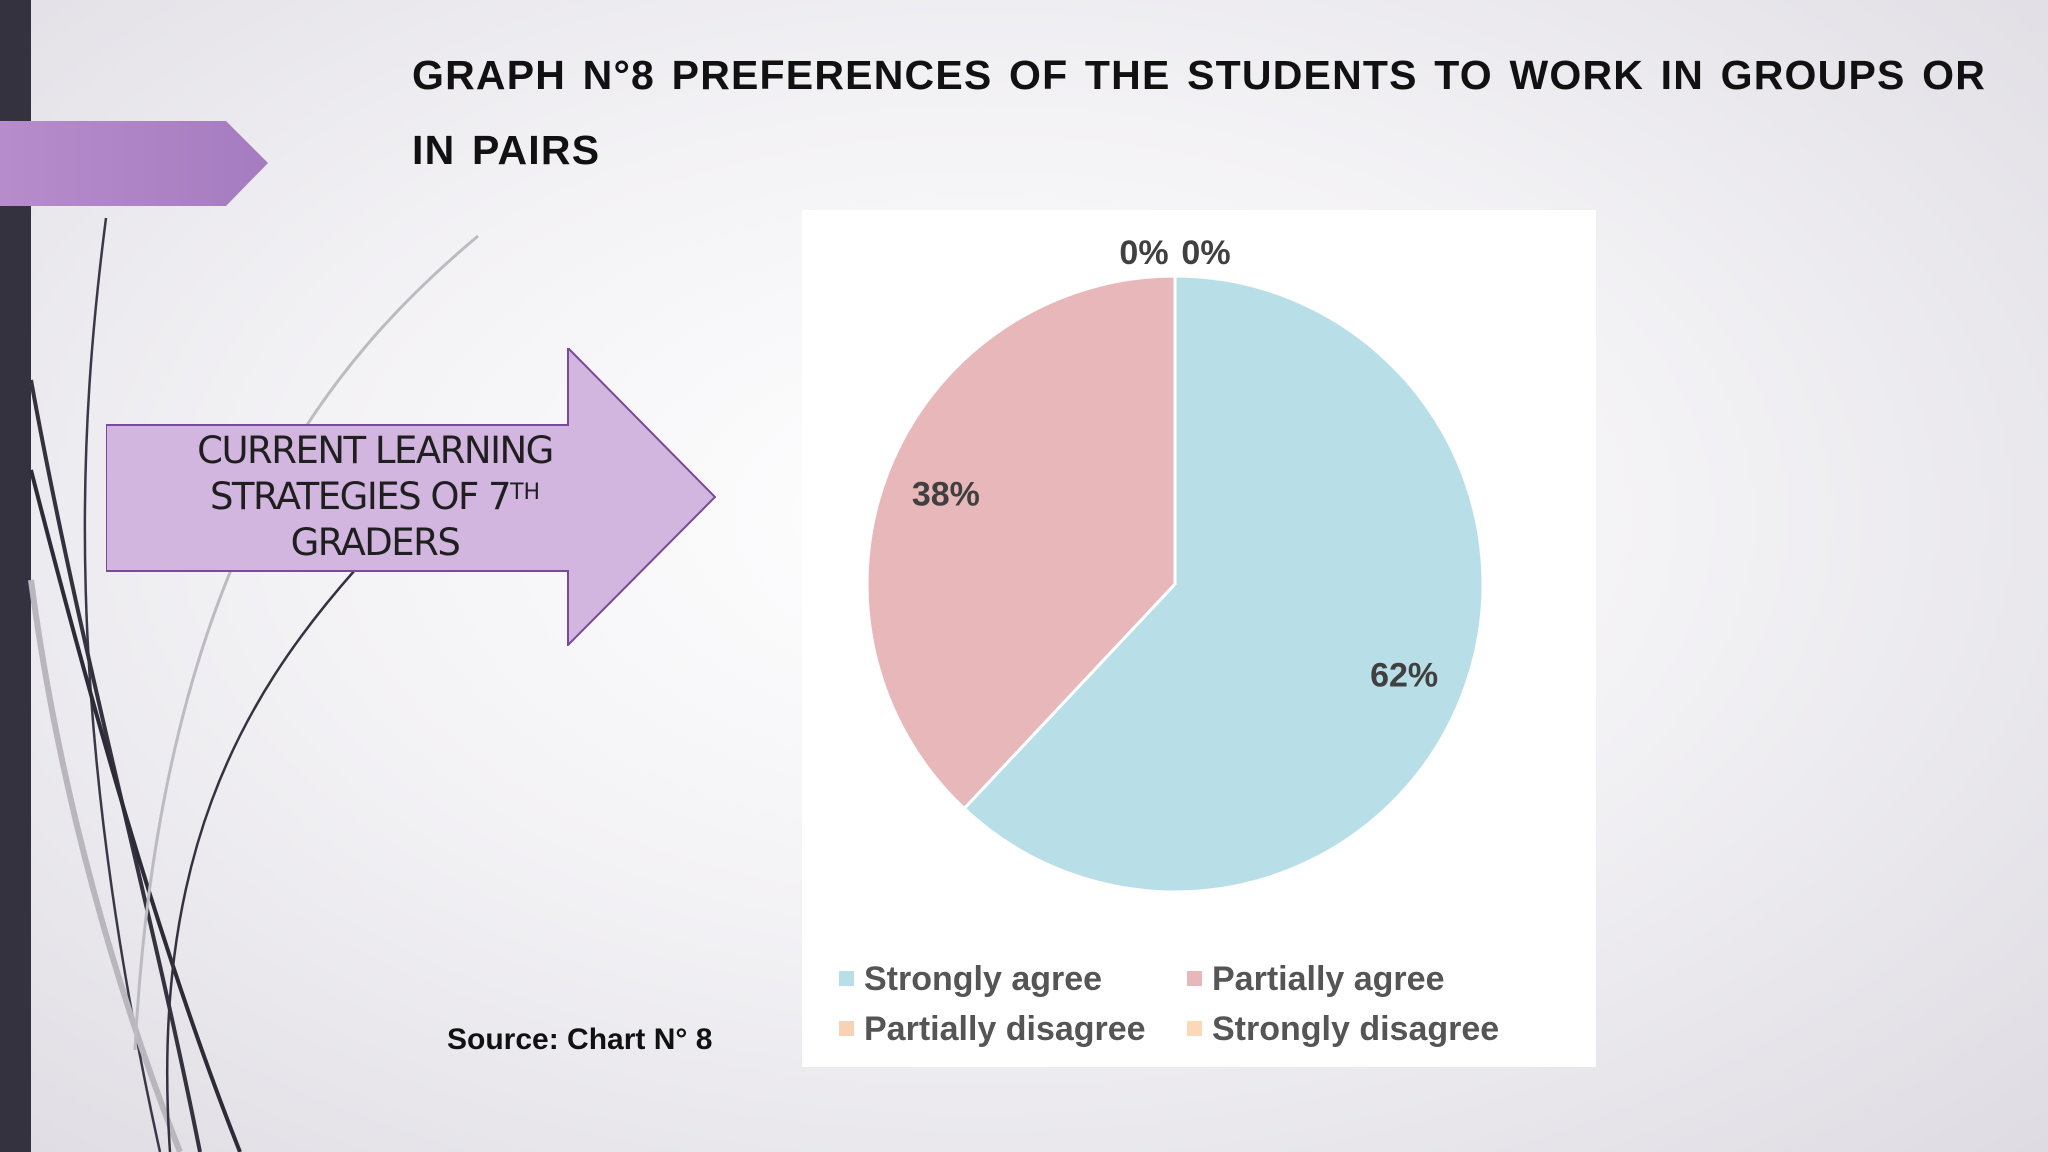 This screenshot has width=2048, height=1152. What do you see at coordinates (1404, 676) in the screenshot?
I see `data-label-strongly-agree: 62%` at bounding box center [1404, 676].